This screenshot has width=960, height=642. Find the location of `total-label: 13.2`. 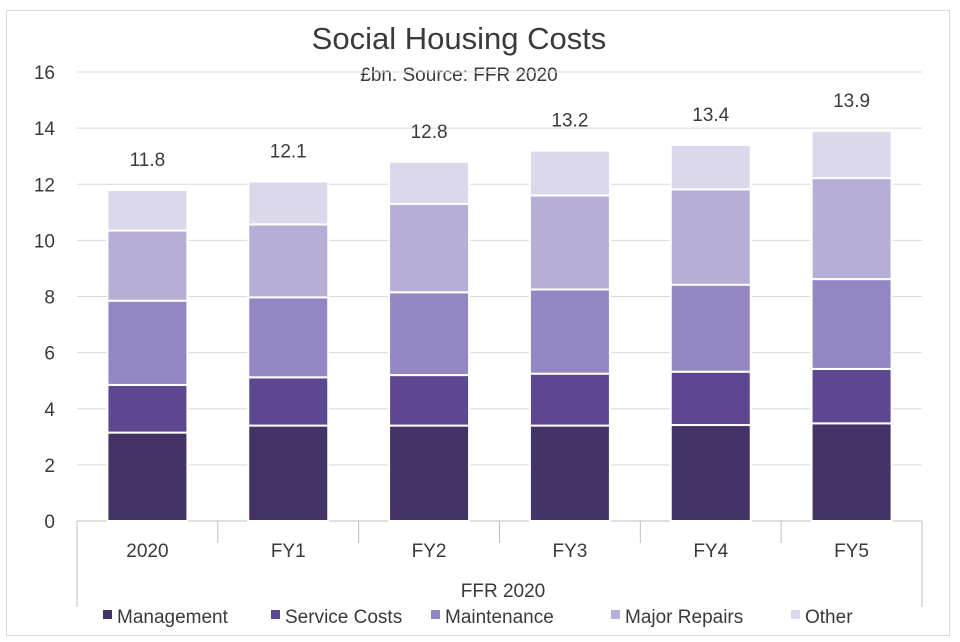

total-label: 13.2 is located at coordinates (569, 121).